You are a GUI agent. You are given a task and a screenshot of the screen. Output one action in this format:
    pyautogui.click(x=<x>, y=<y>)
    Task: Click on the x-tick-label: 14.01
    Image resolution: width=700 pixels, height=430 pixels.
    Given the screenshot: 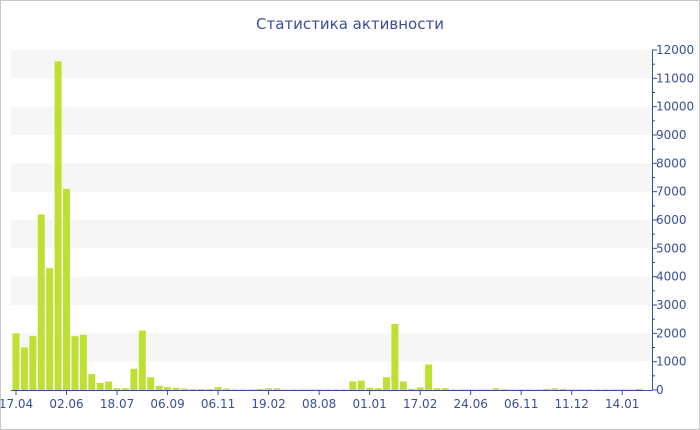 What is the action you would take?
    pyautogui.click(x=622, y=404)
    